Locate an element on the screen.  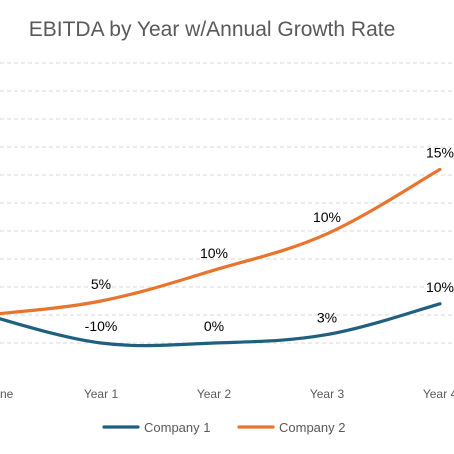
chart-title: EBITDA by Year w/Annual Growth Rate is located at coordinates (212, 29).